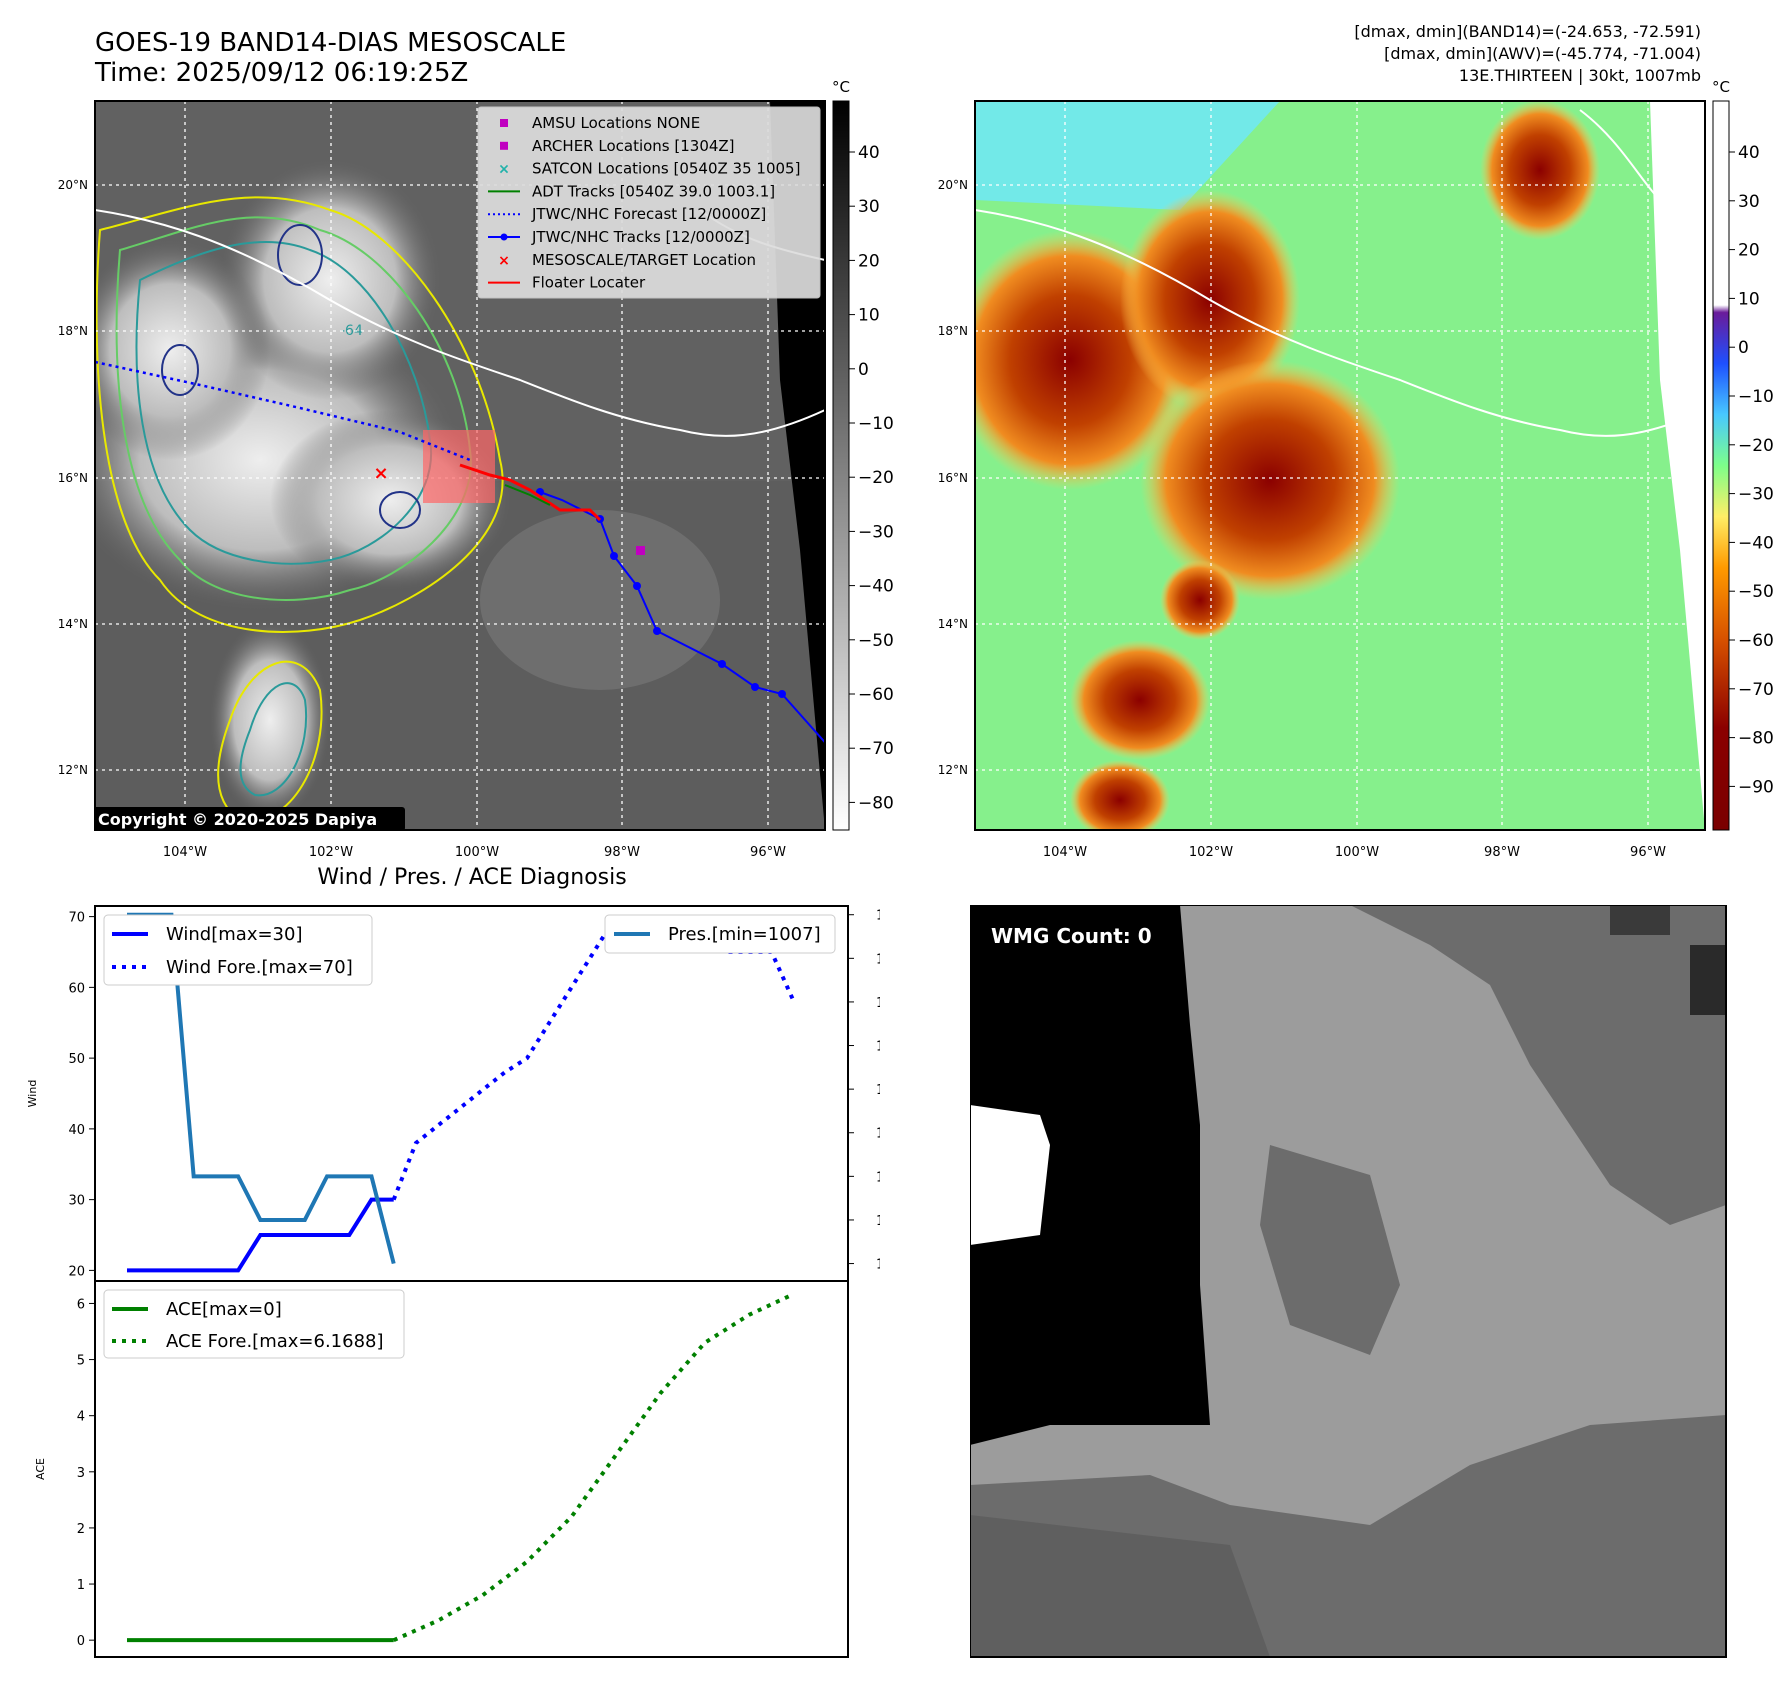  What do you see at coordinates (633, 146) in the screenshot?
I see `legend-label: ARCHER Locations [1304Z]` at bounding box center [633, 146].